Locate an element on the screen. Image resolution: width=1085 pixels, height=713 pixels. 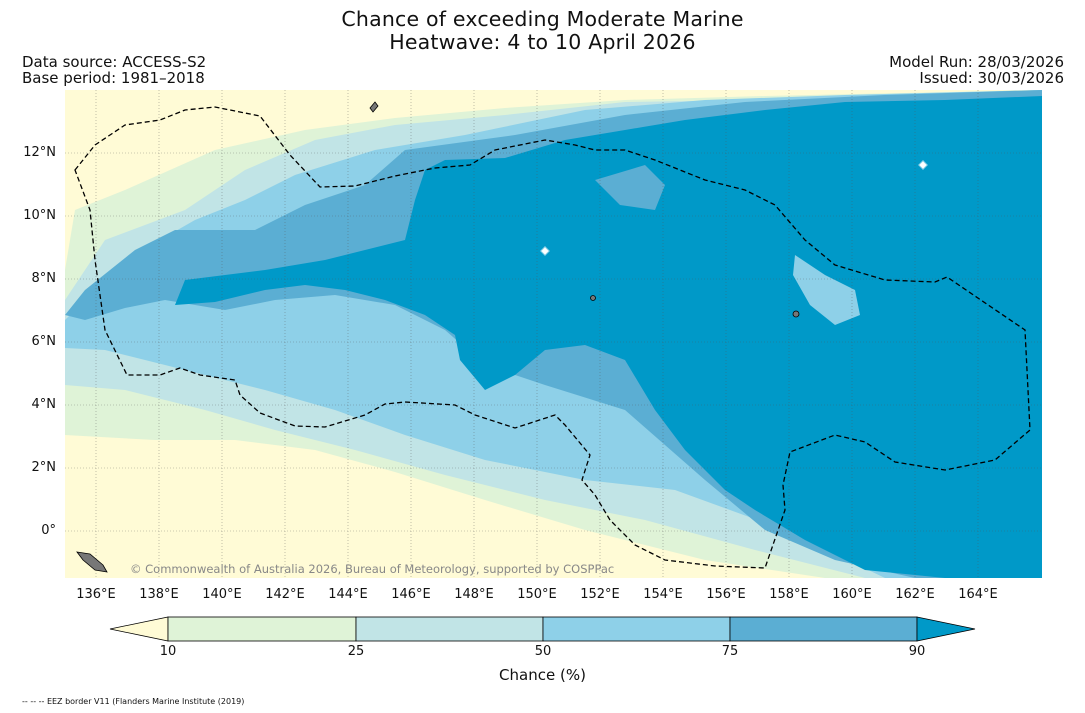
x-tick-label: 146°E is located at coordinates (411, 594).